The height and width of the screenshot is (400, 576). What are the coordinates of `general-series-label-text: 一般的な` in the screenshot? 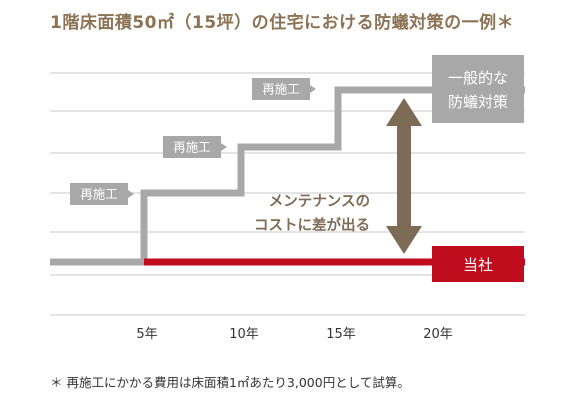 It's located at (478, 78).